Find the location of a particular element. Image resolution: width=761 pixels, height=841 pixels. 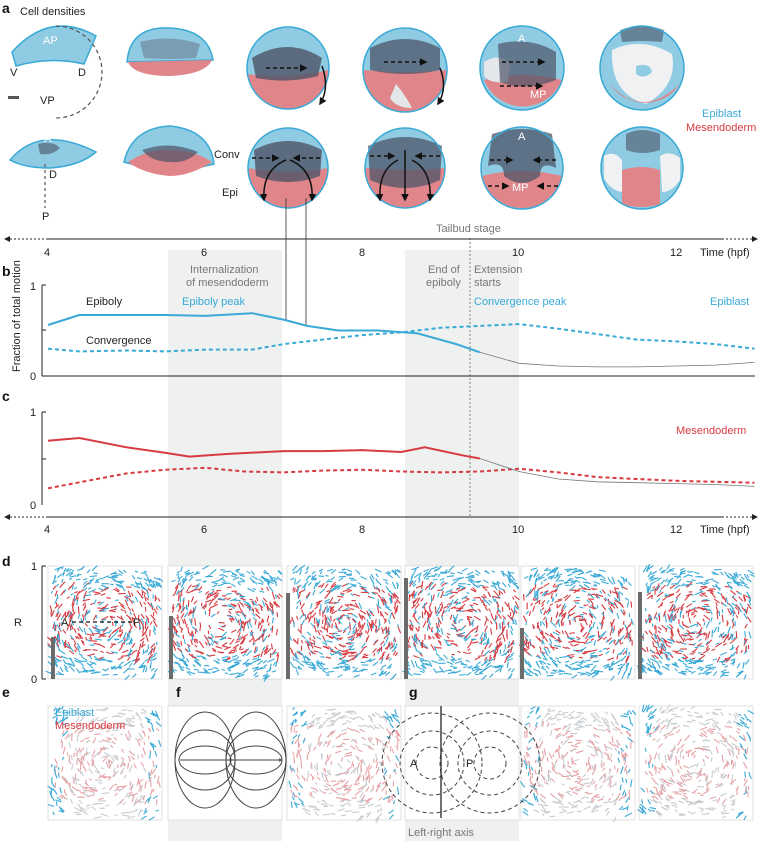

embryo-top-5: A MP is located at coordinates (522, 68).